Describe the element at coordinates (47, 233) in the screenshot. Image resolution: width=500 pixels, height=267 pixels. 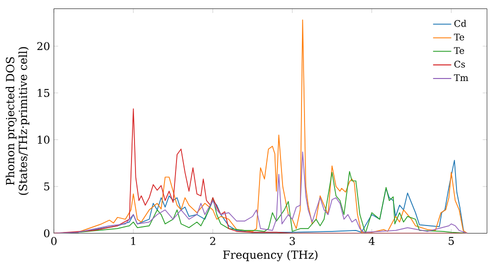
I see `y-tick-label: 0` at that location.